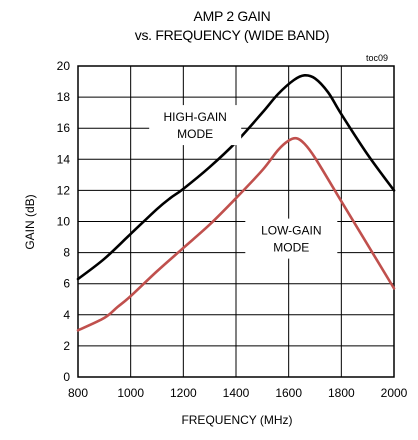 The image size is (418, 440). Describe the element at coordinates (66, 315) in the screenshot. I see `y-tick-label: 4` at that location.